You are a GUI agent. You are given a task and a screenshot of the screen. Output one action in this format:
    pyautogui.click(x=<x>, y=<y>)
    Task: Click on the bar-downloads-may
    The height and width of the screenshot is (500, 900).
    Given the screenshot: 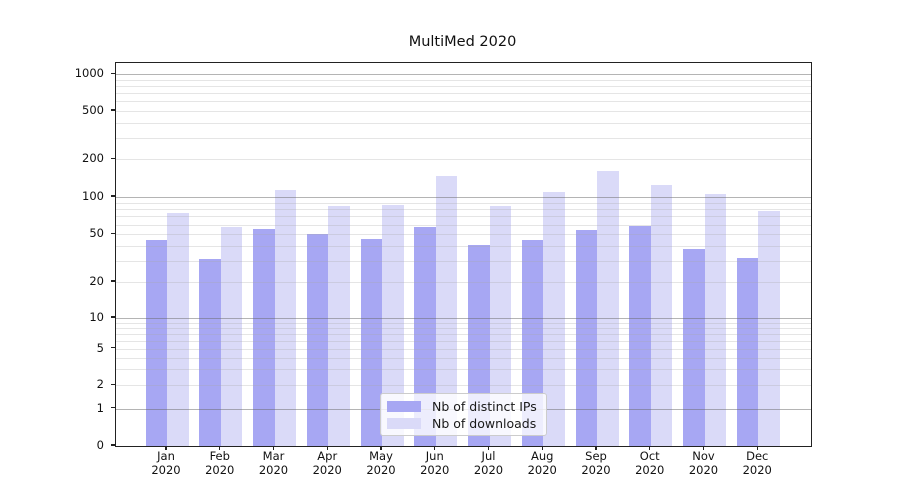 What is the action you would take?
    pyautogui.click(x=393, y=325)
    